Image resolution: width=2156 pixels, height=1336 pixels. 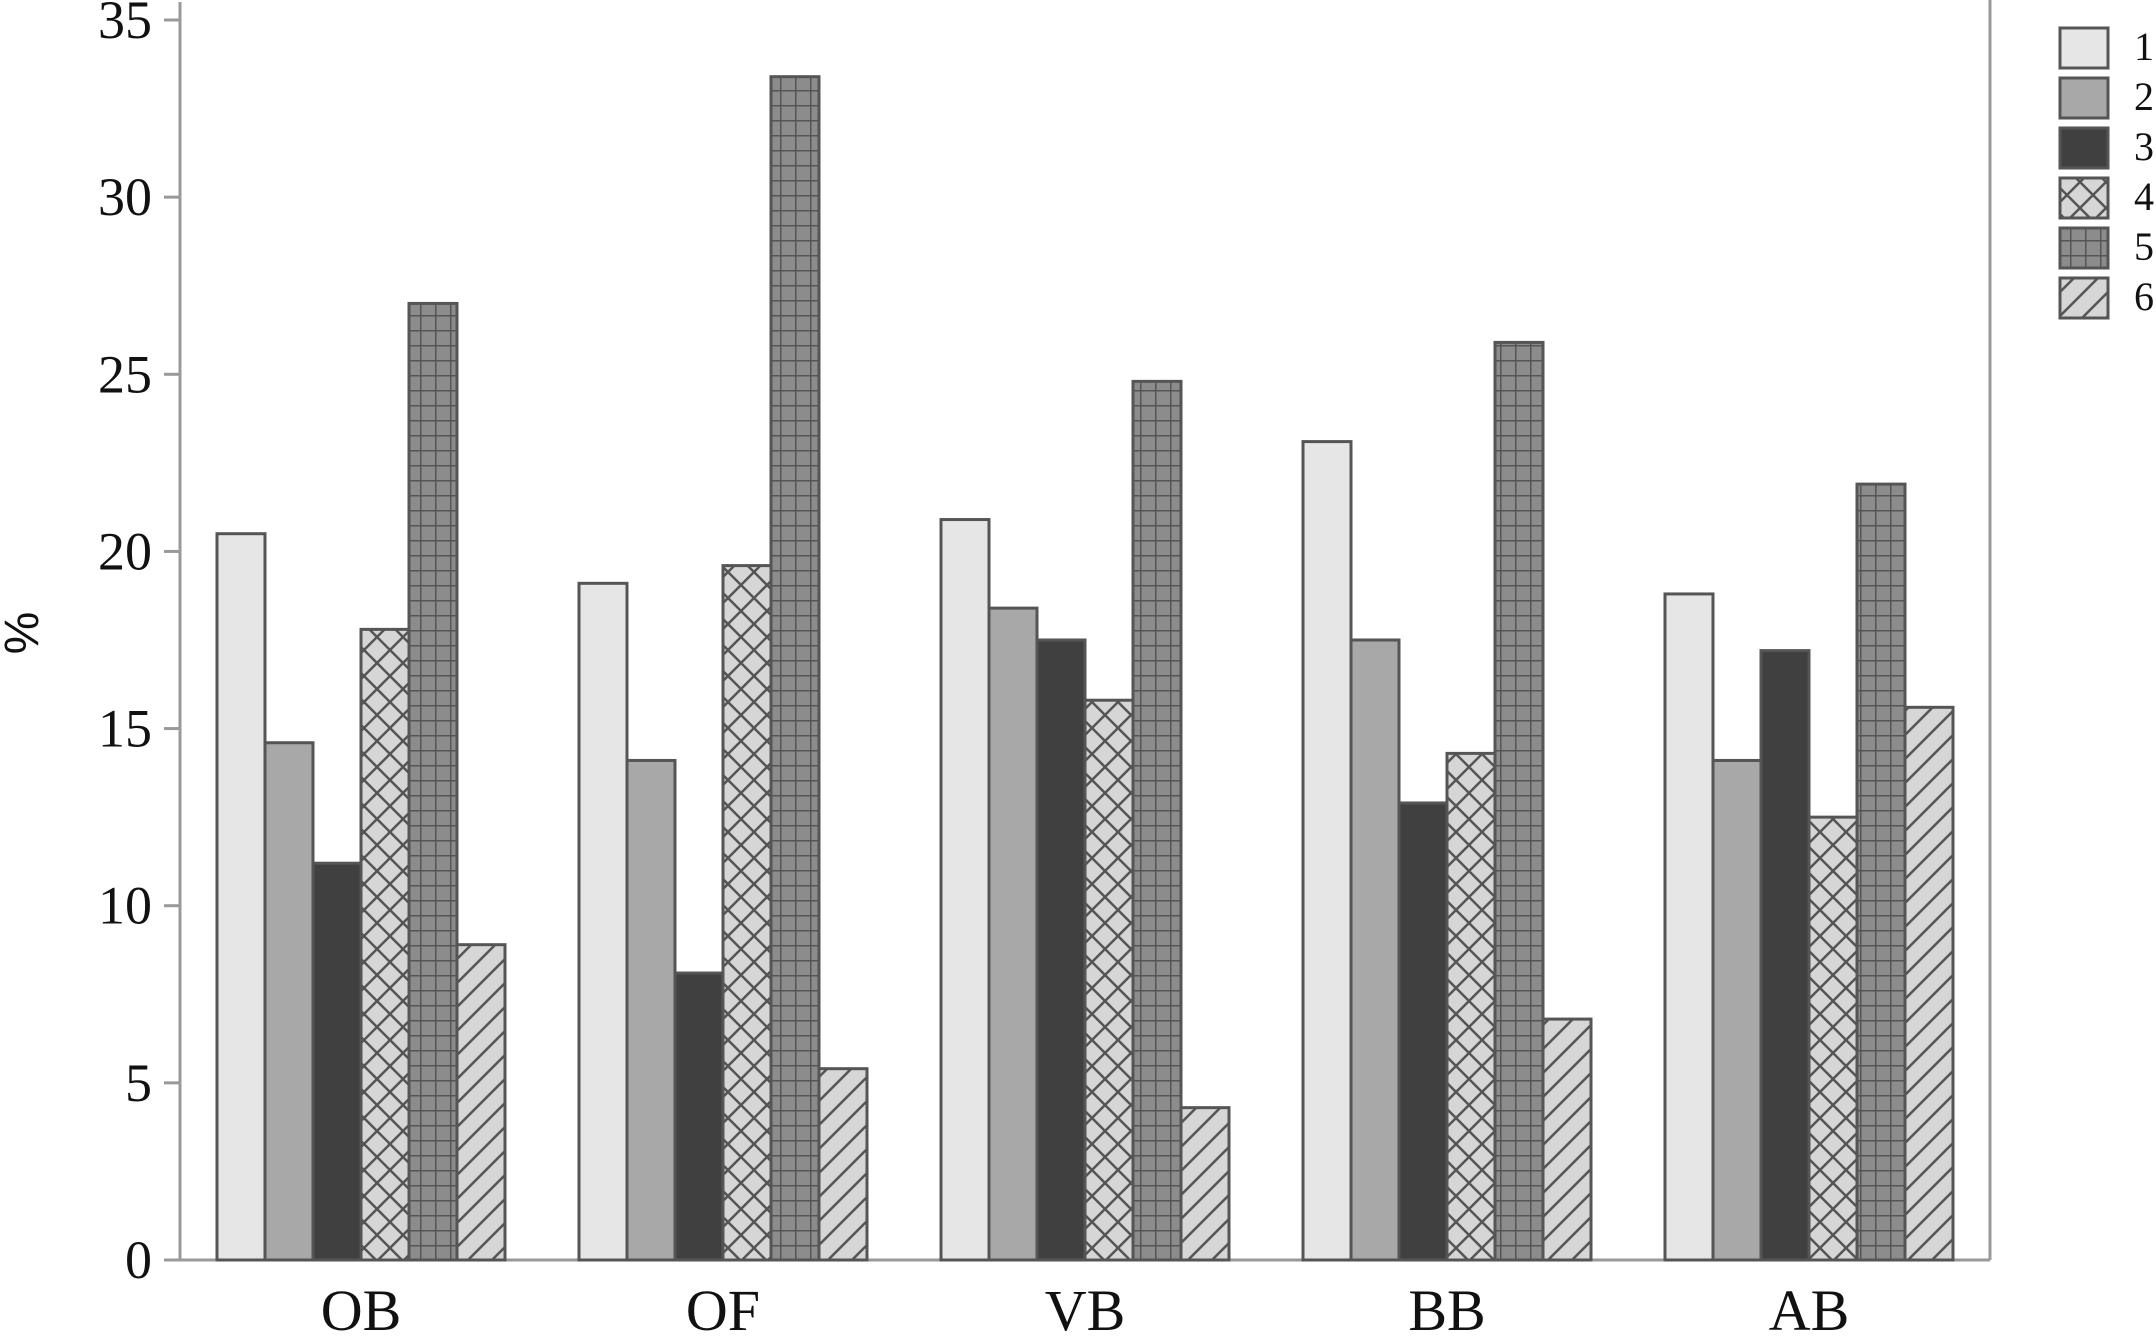 I want to click on y-tick-label: 20, so click(x=125, y=551).